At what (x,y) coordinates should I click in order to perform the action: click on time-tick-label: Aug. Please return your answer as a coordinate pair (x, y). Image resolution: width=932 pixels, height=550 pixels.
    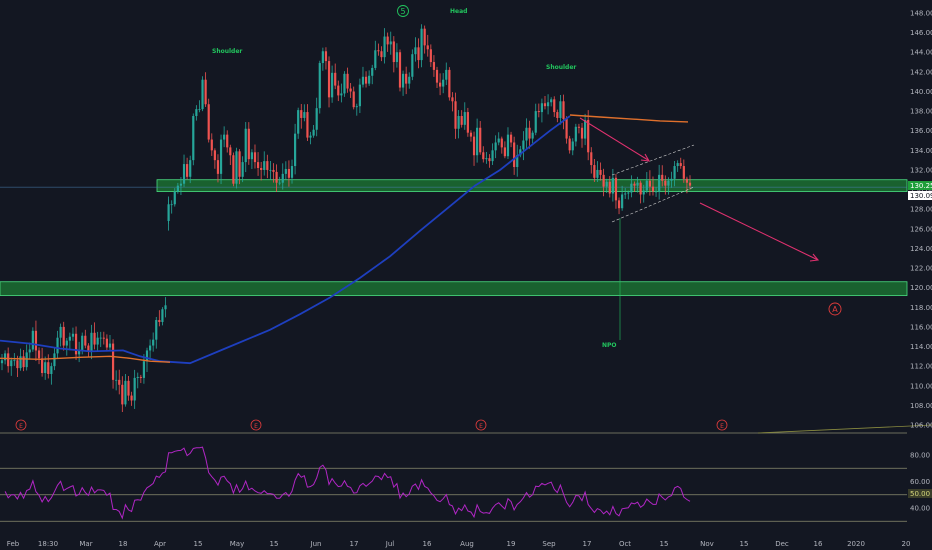
    Looking at the image, I should click on (467, 544).